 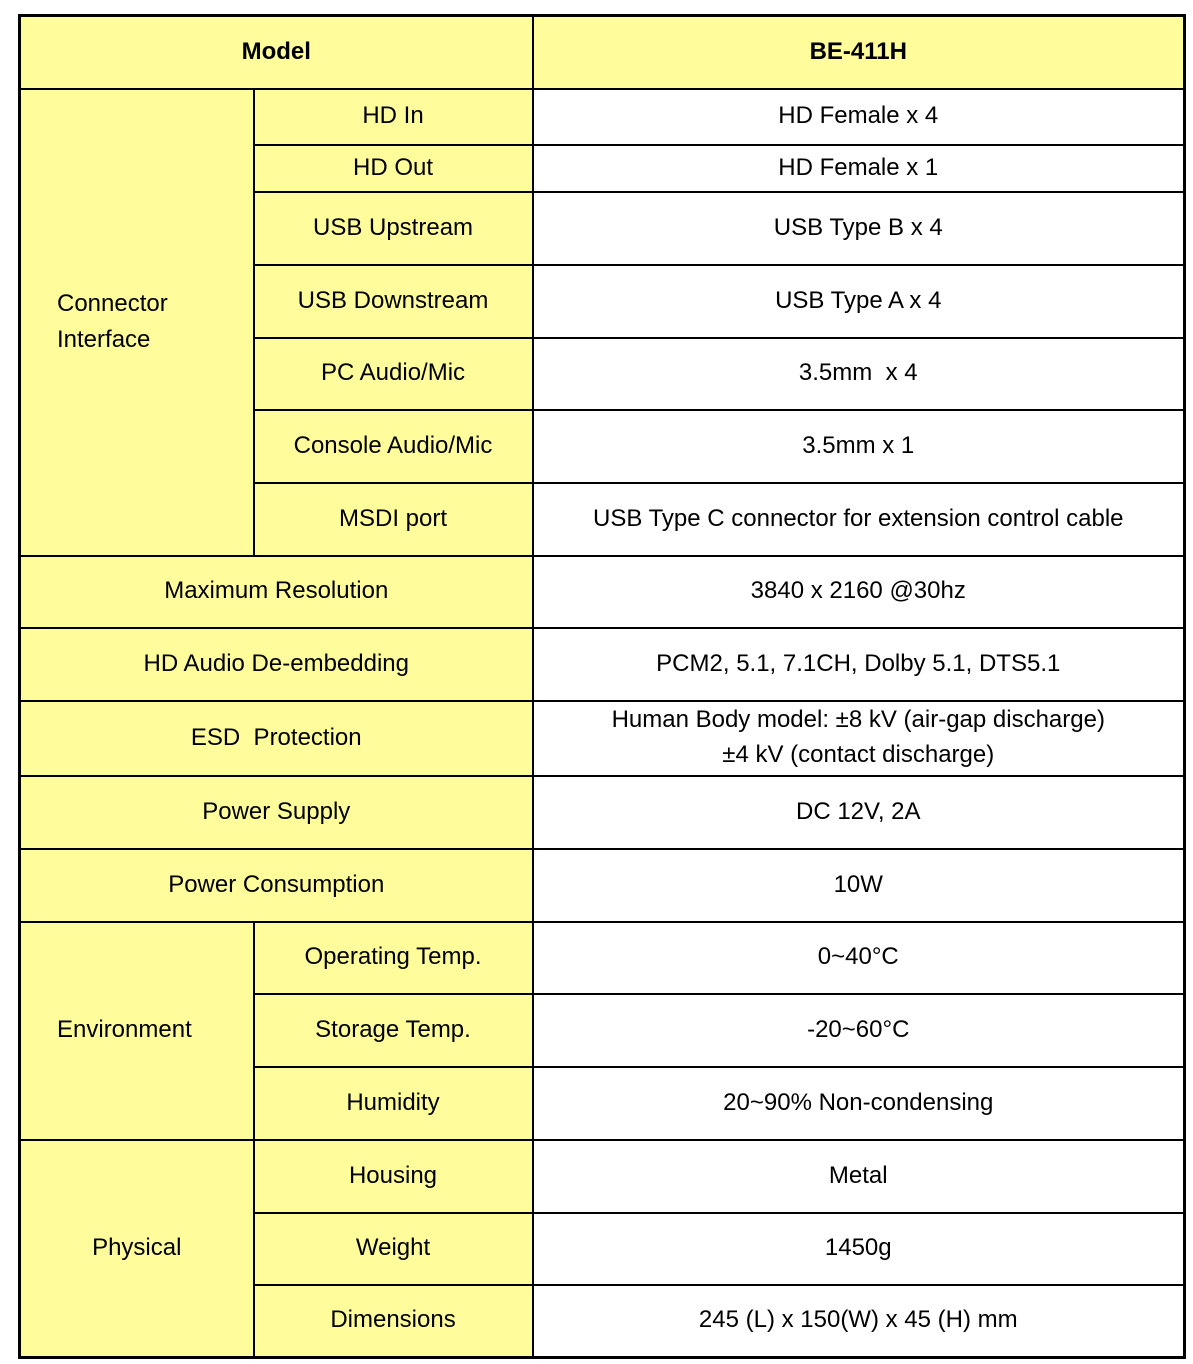 I want to click on group-physical: Physical, so click(x=136, y=1248).